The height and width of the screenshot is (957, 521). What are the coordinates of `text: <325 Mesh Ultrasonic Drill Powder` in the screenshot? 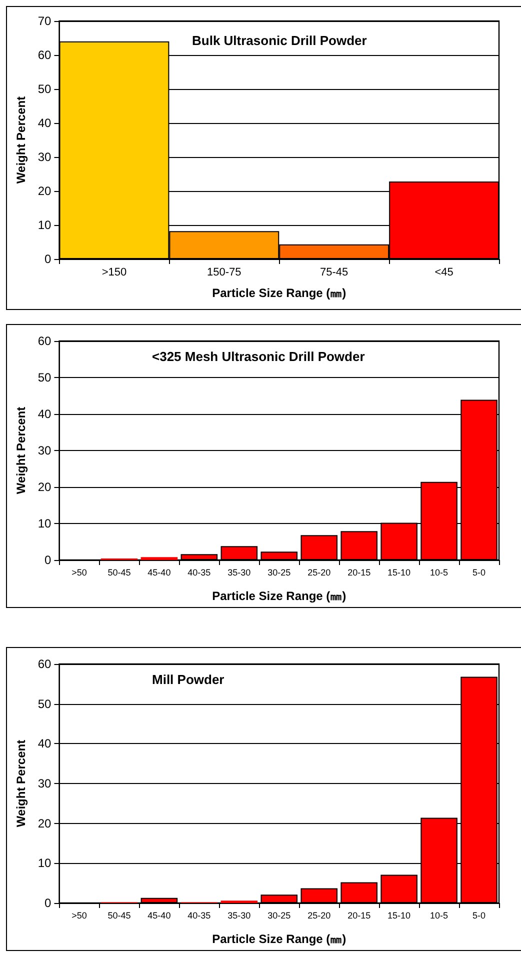 It's located at (258, 356).